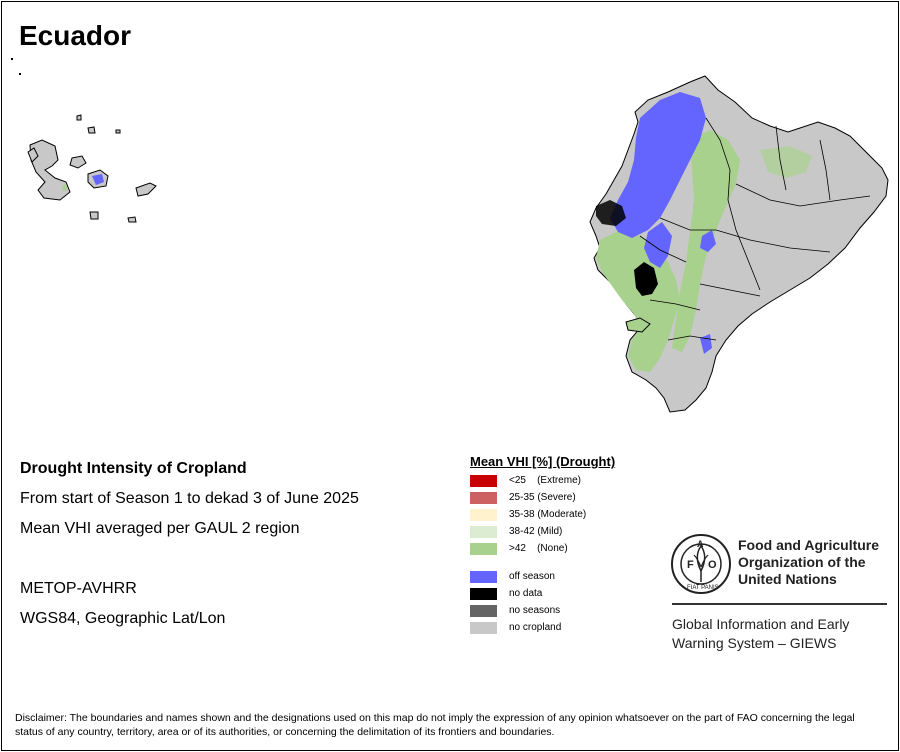 Image resolution: width=900 pixels, height=752 pixels. Describe the element at coordinates (75, 35) in the screenshot. I see `map-title: Ecuador` at that location.